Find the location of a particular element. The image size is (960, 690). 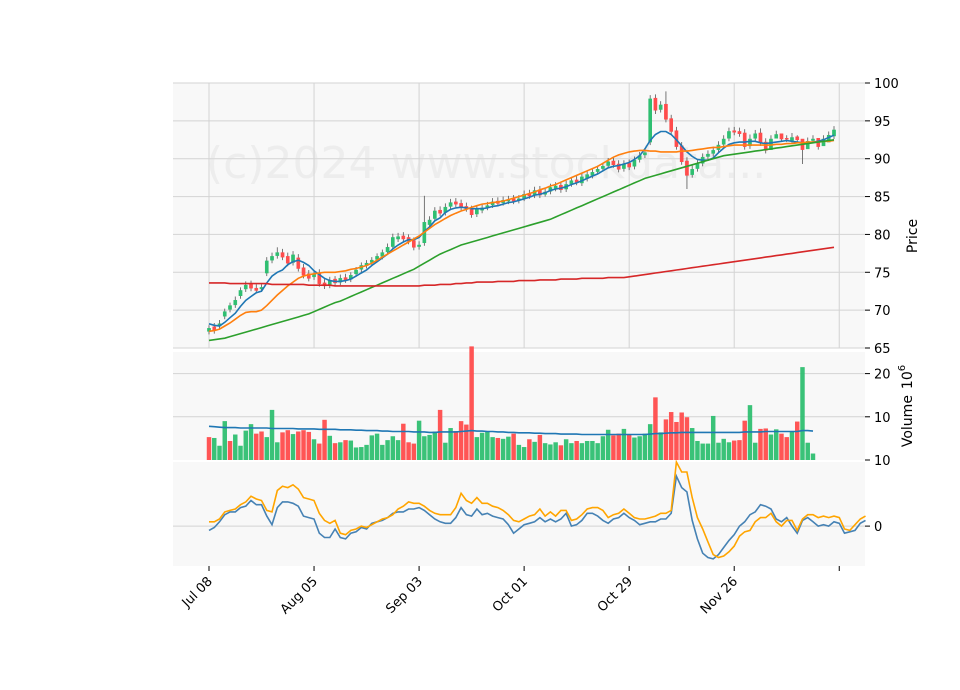

moving-average-line is located at coordinates (522, 266).